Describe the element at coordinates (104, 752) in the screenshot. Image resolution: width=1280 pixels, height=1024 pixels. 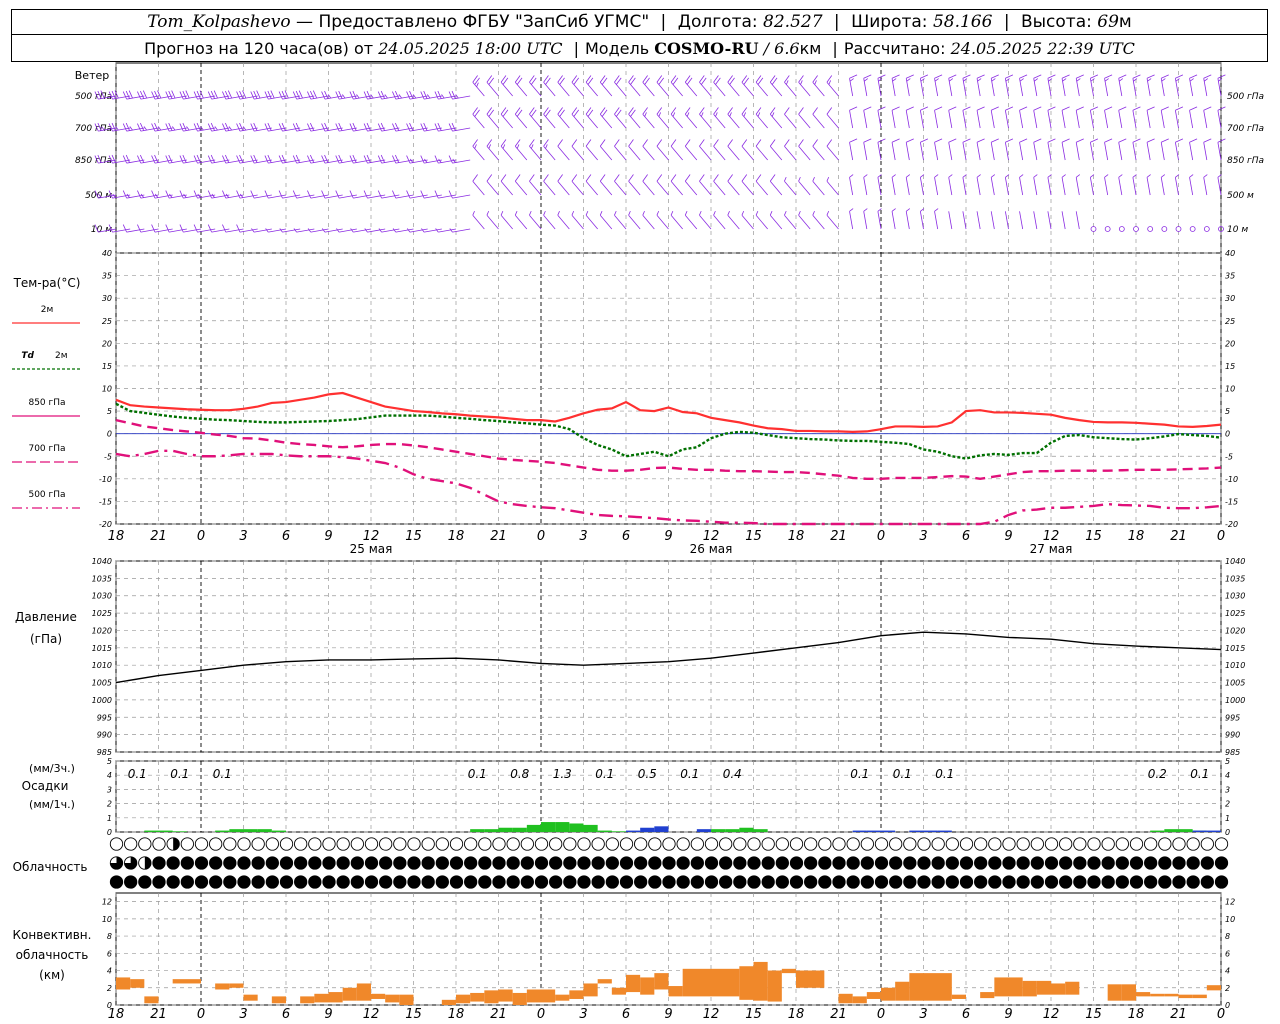
I see `pressure-axis-tick-left: 985` at that location.